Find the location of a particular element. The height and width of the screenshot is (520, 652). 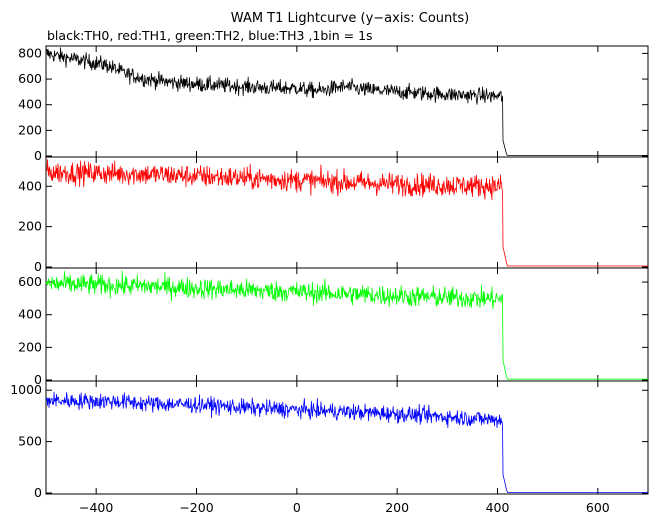

x-tick-label: 0 is located at coordinates (297, 507).